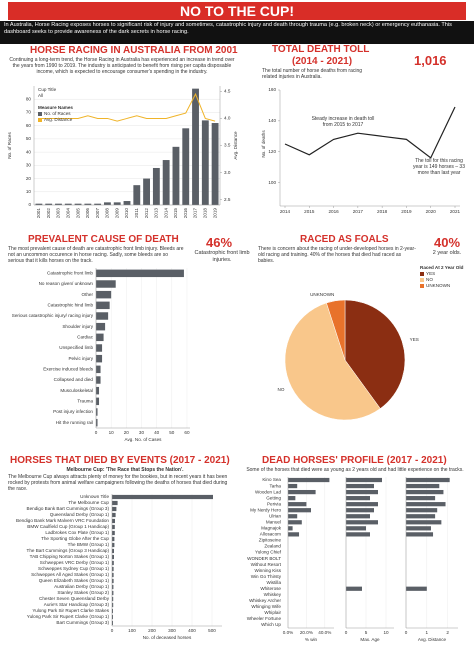  What do you see at coordinates (273, 582) in the screenshot?
I see `y-tick-label: Wistilla` at bounding box center [273, 582].